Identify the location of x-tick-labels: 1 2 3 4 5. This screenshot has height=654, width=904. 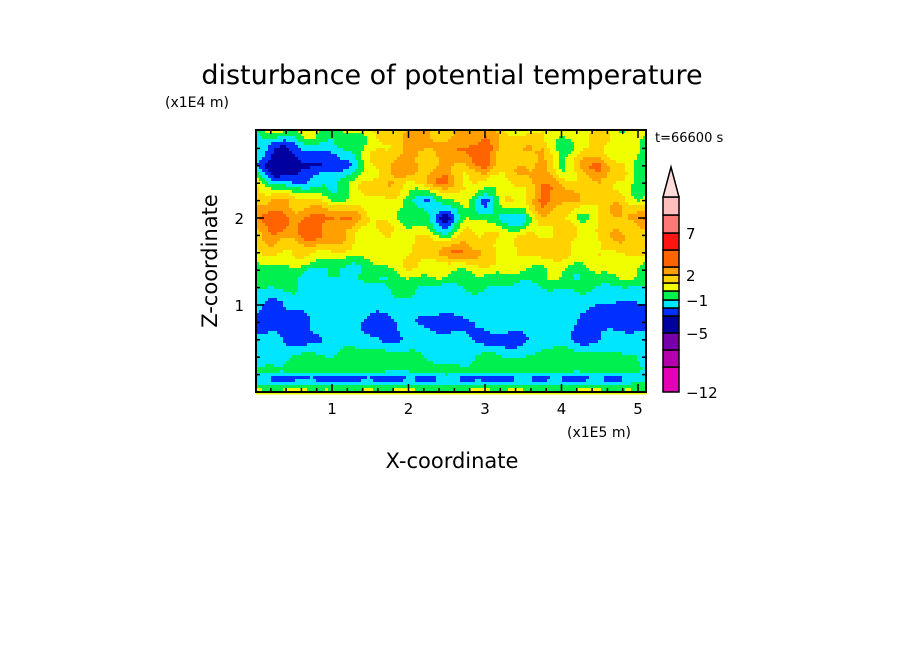
(485, 409).